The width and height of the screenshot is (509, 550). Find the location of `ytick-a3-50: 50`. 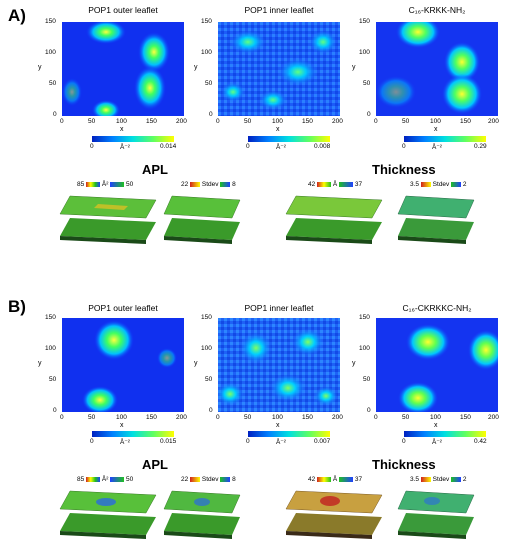

ytick-a3-50: 50 is located at coordinates (367, 83).